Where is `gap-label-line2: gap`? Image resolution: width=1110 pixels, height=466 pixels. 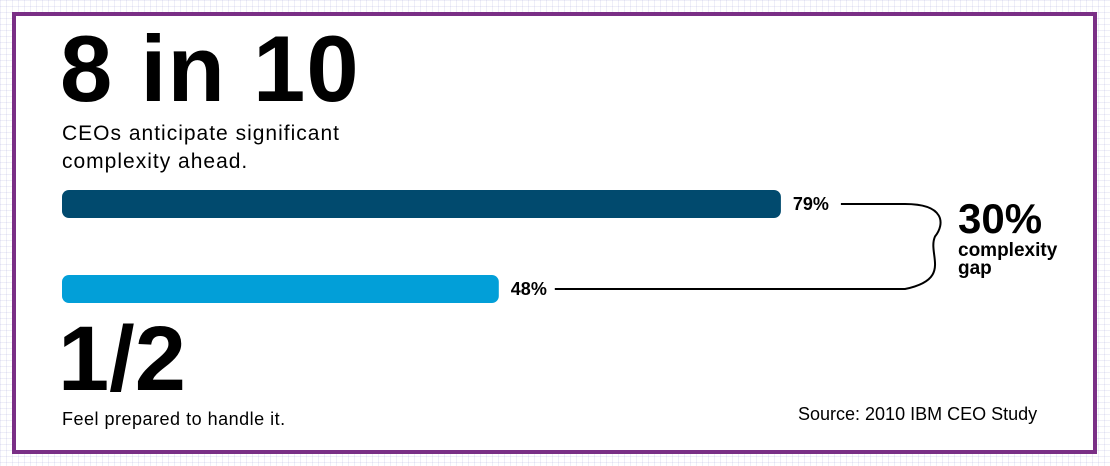 gap-label-line2: gap is located at coordinates (975, 268).